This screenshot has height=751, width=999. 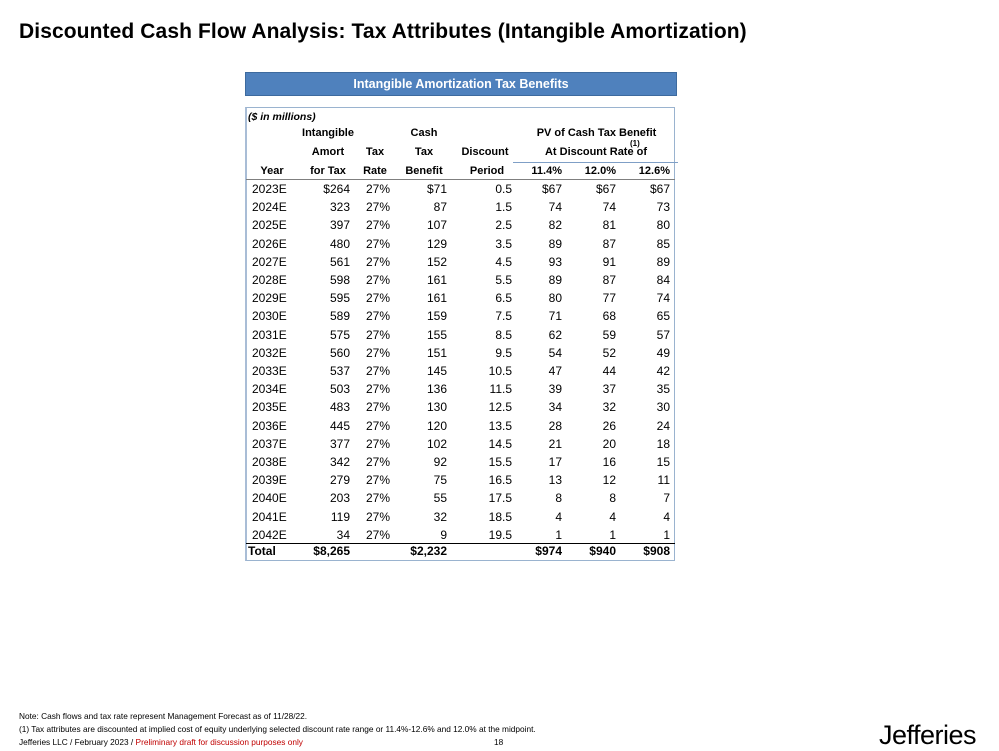 I want to click on header-cash-line2: Tax, so click(x=424, y=152).